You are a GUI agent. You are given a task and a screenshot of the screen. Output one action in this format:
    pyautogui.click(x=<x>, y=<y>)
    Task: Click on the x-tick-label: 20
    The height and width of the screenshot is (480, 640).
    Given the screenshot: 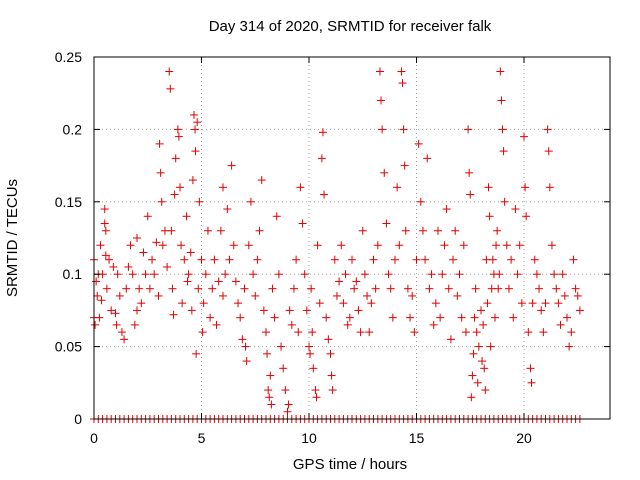 What is the action you would take?
    pyautogui.click(x=524, y=438)
    